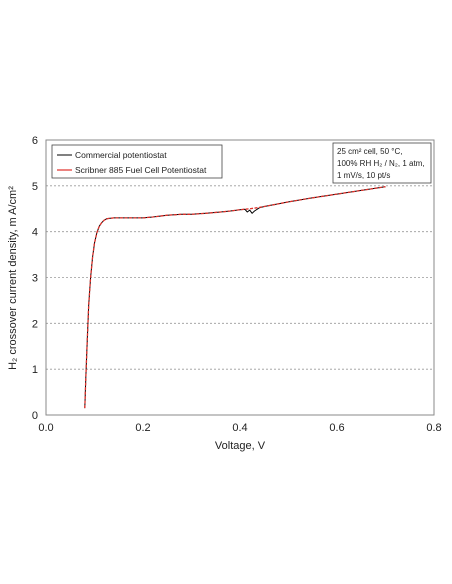  I want to click on y-tick-label: 3, so click(35, 279).